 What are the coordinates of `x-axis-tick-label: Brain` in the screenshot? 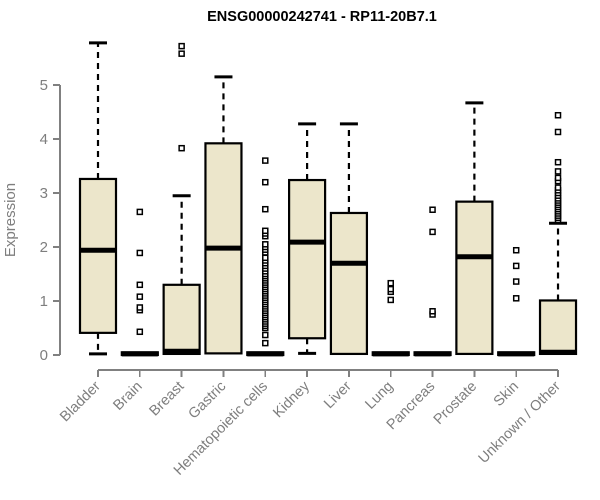 It's located at (127, 396).